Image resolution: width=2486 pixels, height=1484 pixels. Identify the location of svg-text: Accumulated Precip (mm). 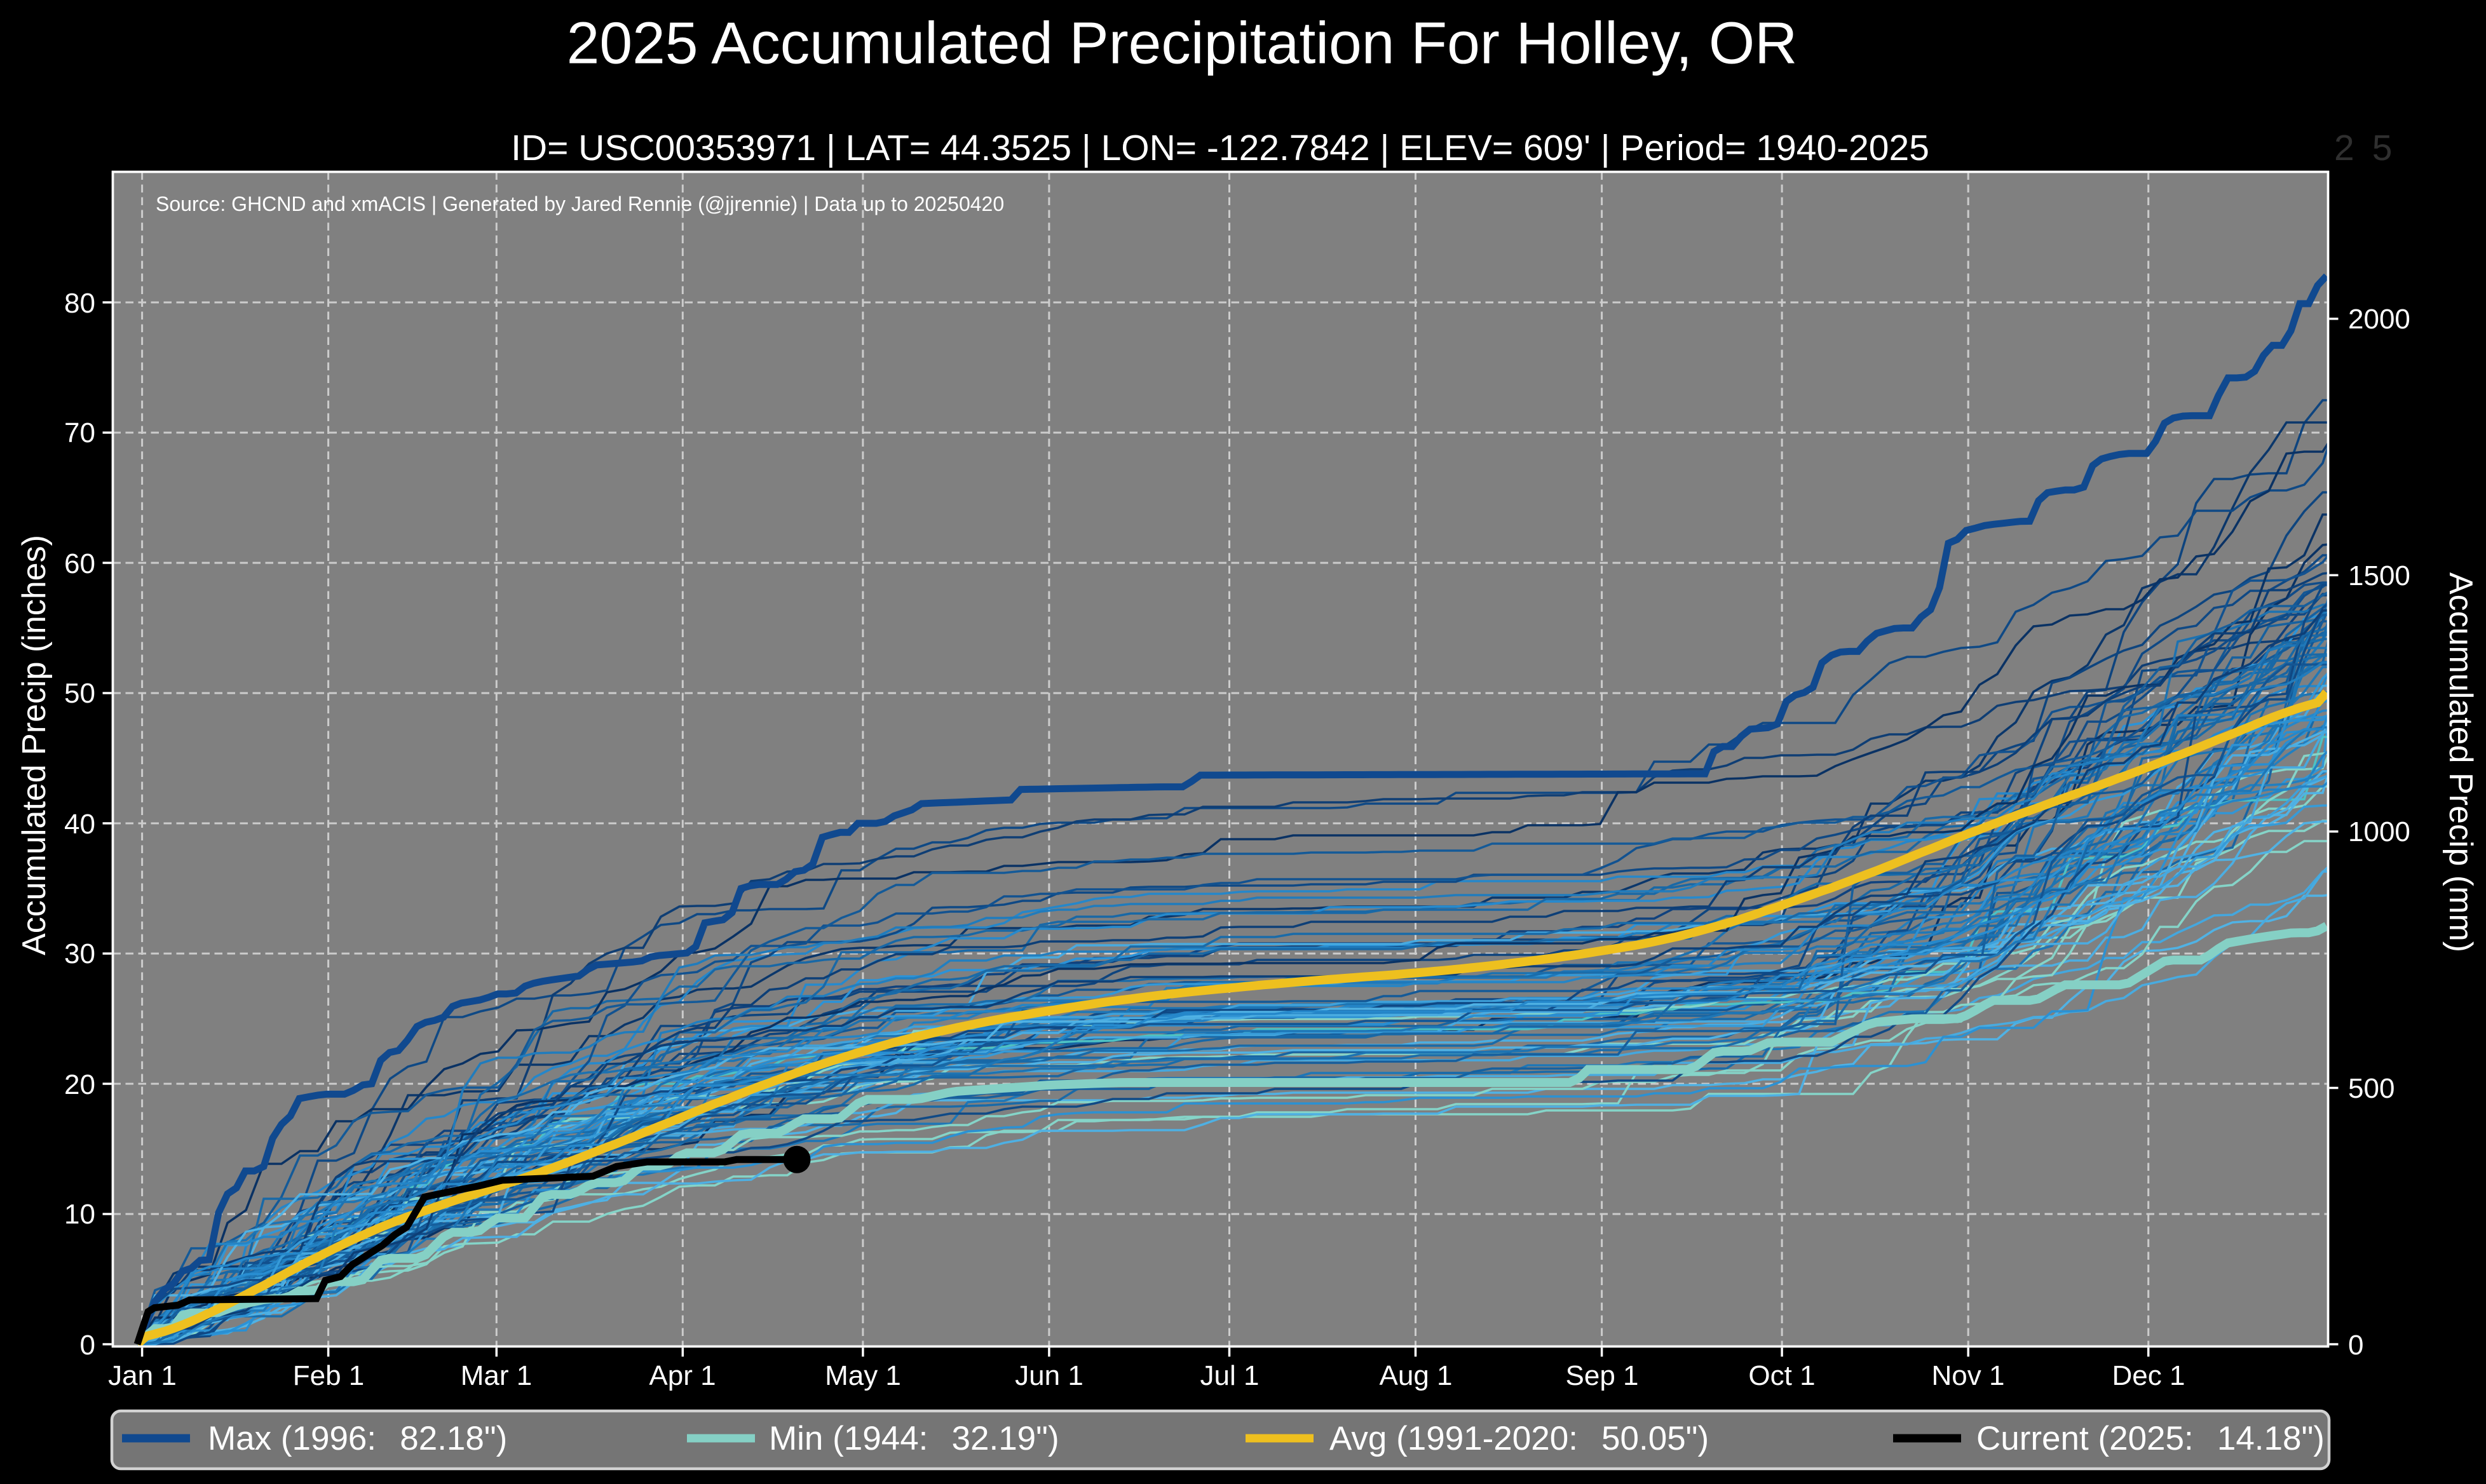
(2460, 762).